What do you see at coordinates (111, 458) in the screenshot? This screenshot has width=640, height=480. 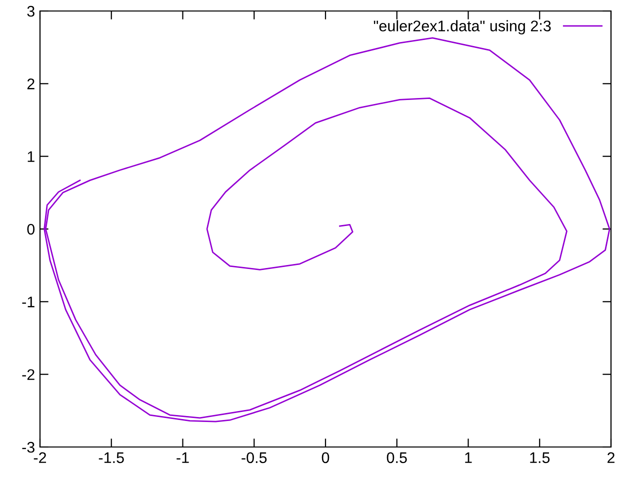 I see `x-tick-label: -1.5` at bounding box center [111, 458].